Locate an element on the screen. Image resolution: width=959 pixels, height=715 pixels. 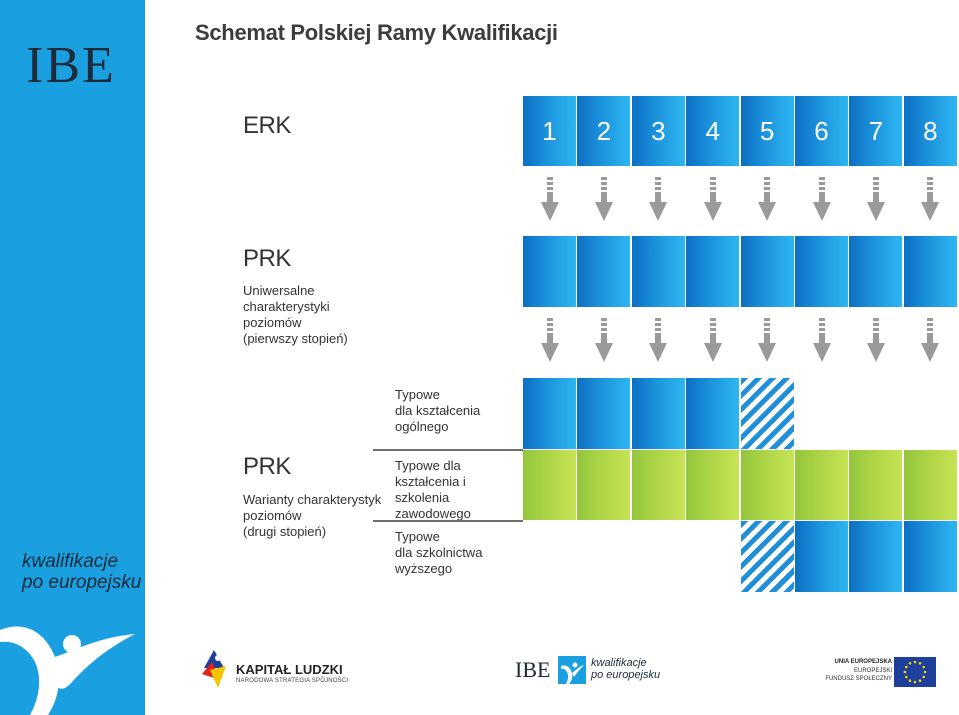
erk-level-cell: 8 is located at coordinates (930, 131).